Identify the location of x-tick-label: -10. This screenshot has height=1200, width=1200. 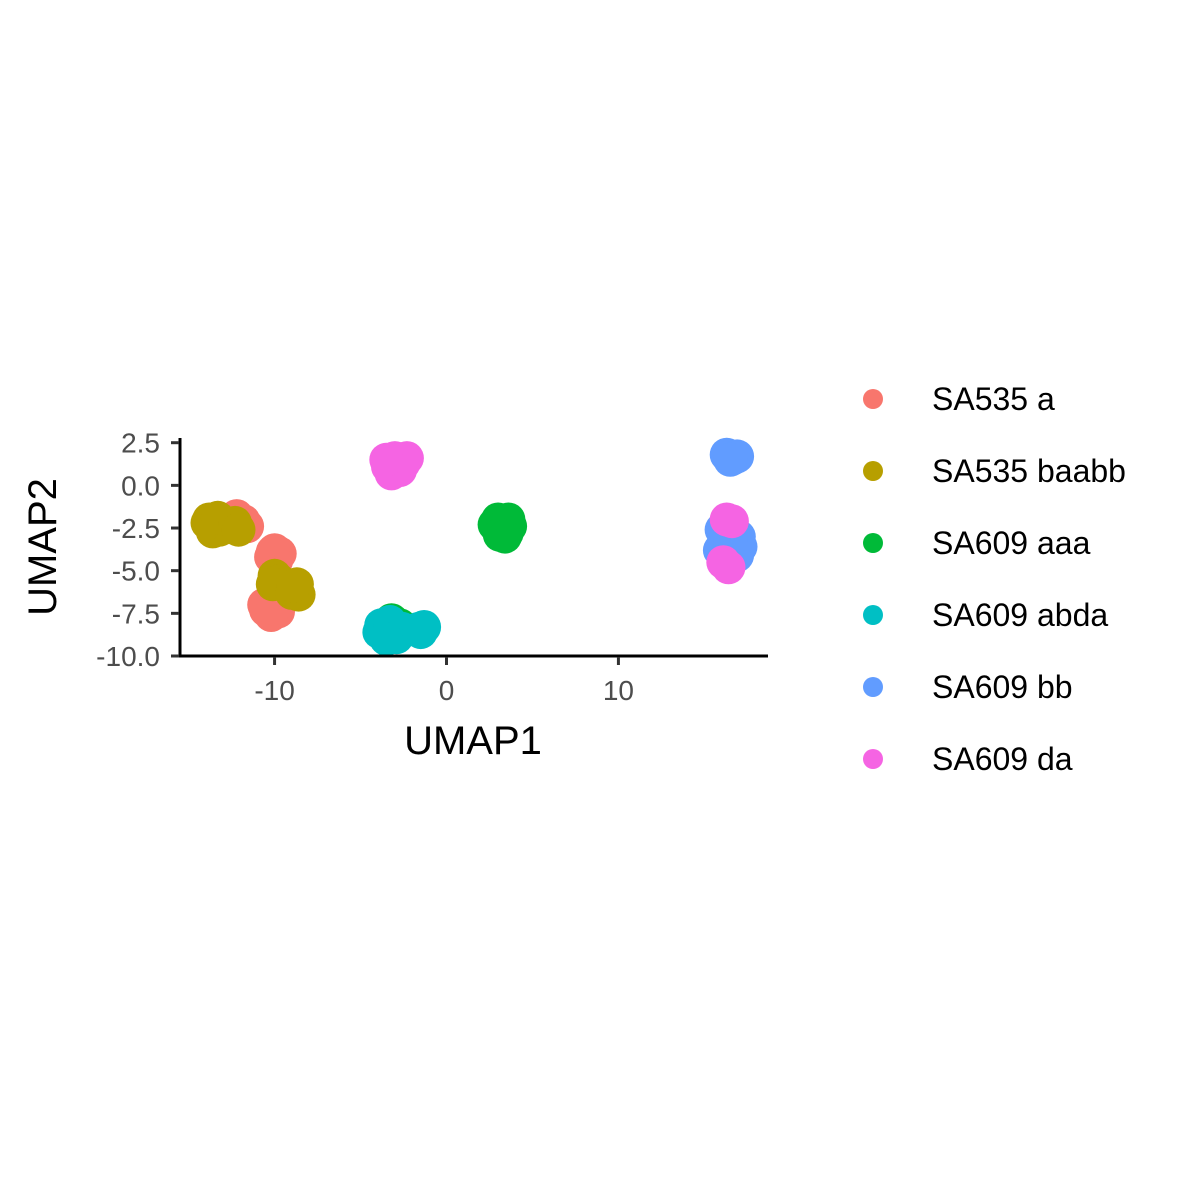
(274, 690).